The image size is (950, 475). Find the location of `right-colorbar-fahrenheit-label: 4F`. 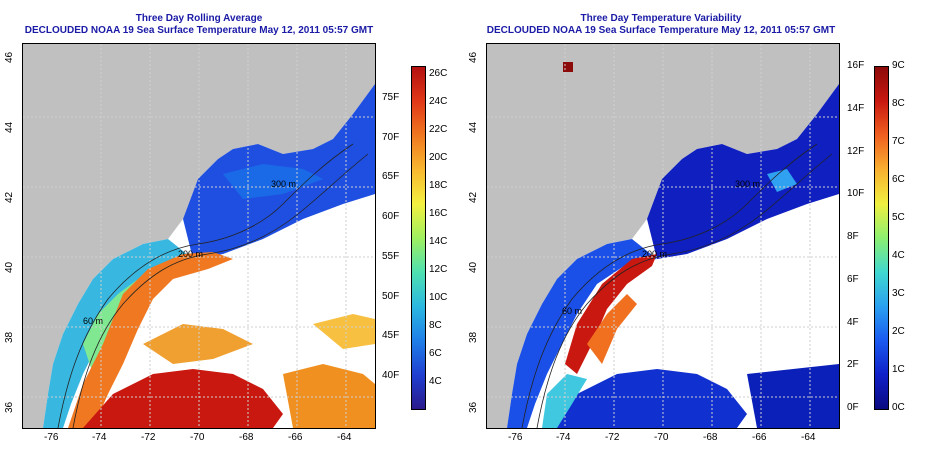

right-colorbar-fahrenheit-label: 4F is located at coordinates (853, 322).